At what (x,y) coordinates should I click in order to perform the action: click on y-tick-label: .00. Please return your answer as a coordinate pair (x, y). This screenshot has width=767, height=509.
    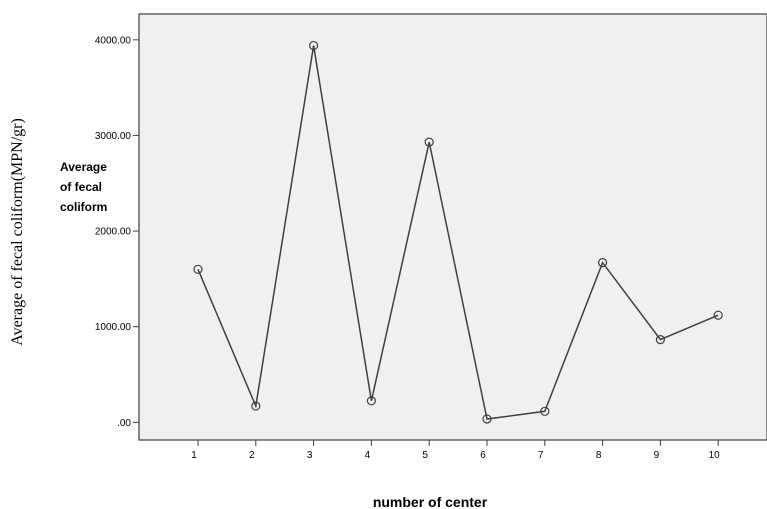
    Looking at the image, I should click on (124, 423).